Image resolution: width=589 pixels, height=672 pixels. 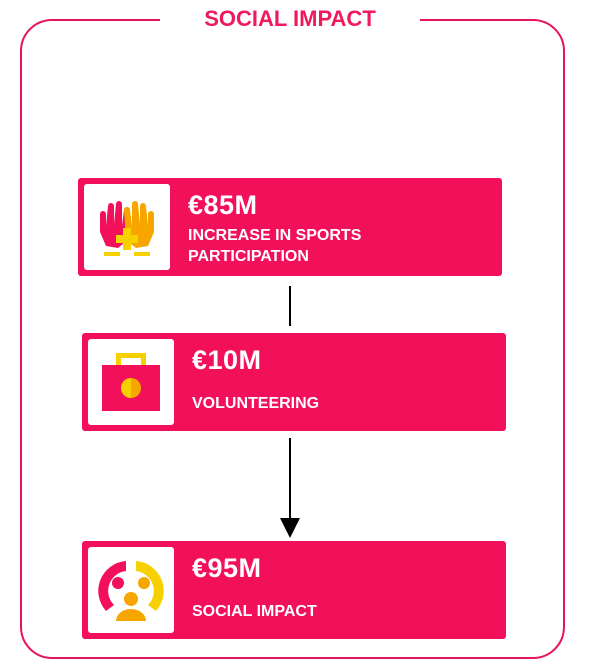 I want to click on node-value: €85M, so click(x=223, y=205).